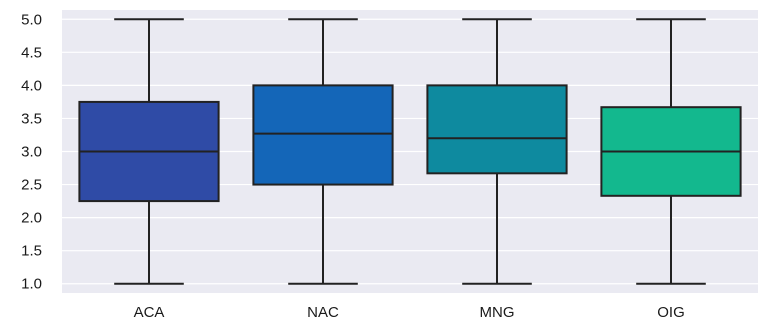 This screenshot has height=320, width=758. I want to click on y-axis-tick-labels: 1.0 1.5 2.0 2.5 3.0 3.5 4.0 4.5 5.0, so click(31, 151).